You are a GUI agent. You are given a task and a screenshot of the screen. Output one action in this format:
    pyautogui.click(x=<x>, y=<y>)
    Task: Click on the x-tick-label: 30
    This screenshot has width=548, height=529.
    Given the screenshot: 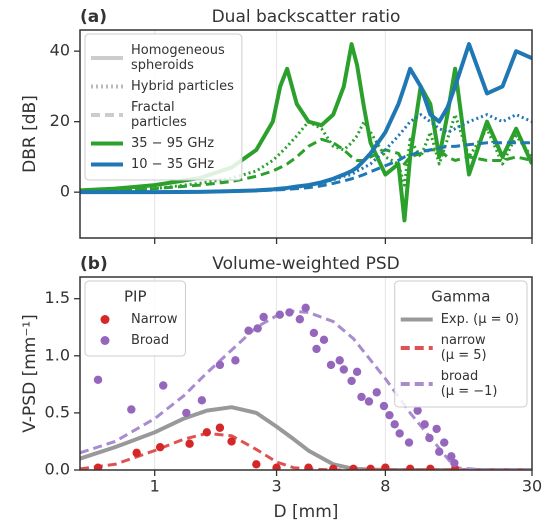 What is the action you would take?
    pyautogui.click(x=532, y=486)
    